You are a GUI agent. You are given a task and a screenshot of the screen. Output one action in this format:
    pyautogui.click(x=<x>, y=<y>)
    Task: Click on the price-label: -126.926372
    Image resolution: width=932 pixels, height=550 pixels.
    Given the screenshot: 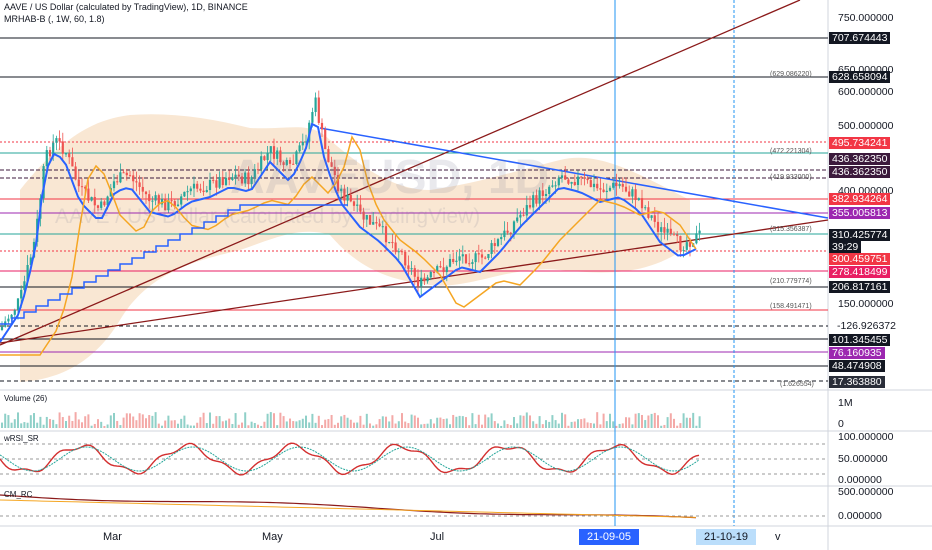 What is the action you would take?
    pyautogui.click(x=866, y=326)
    